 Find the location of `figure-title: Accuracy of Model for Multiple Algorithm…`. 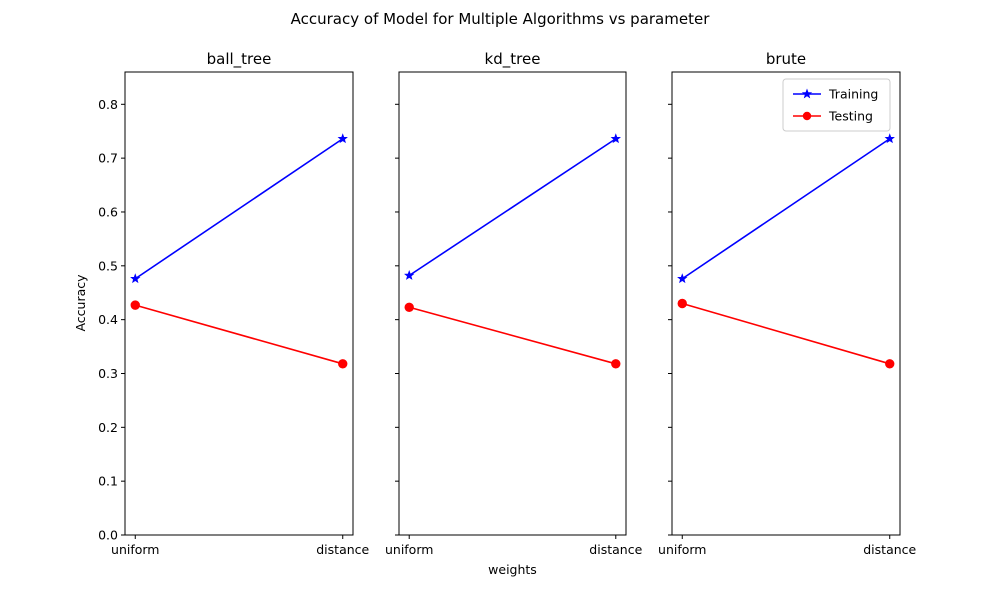

figure-title: Accuracy of Model for Multiple Algorithm… is located at coordinates (501, 19).